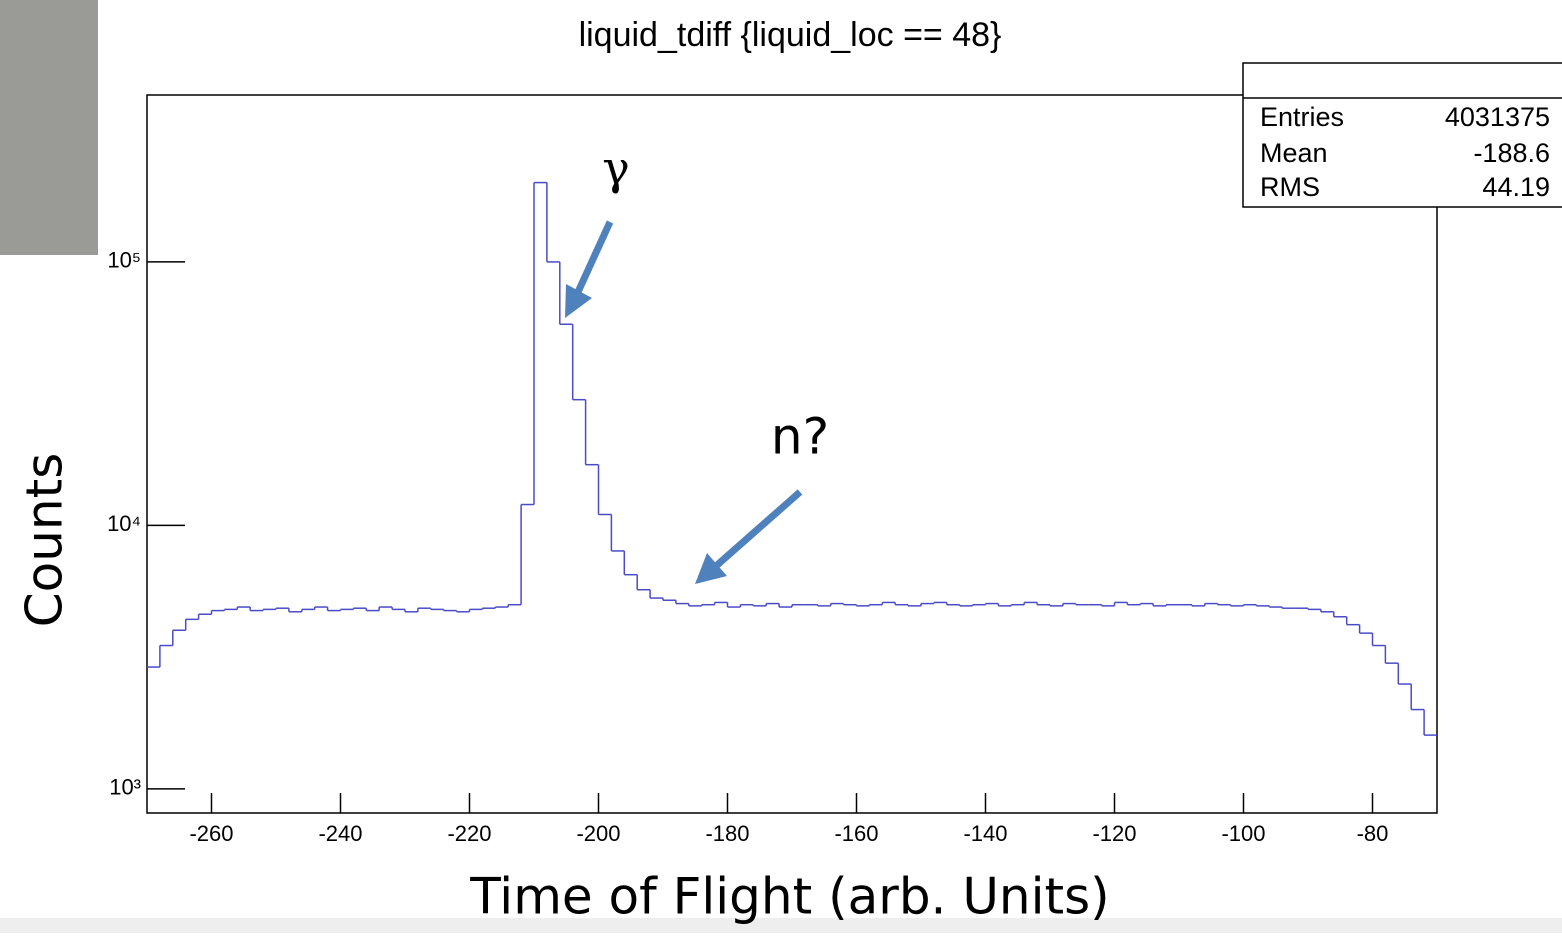 The height and width of the screenshot is (938, 1562). What do you see at coordinates (1516, 187) in the screenshot?
I see `stats-value: 44.19` at bounding box center [1516, 187].